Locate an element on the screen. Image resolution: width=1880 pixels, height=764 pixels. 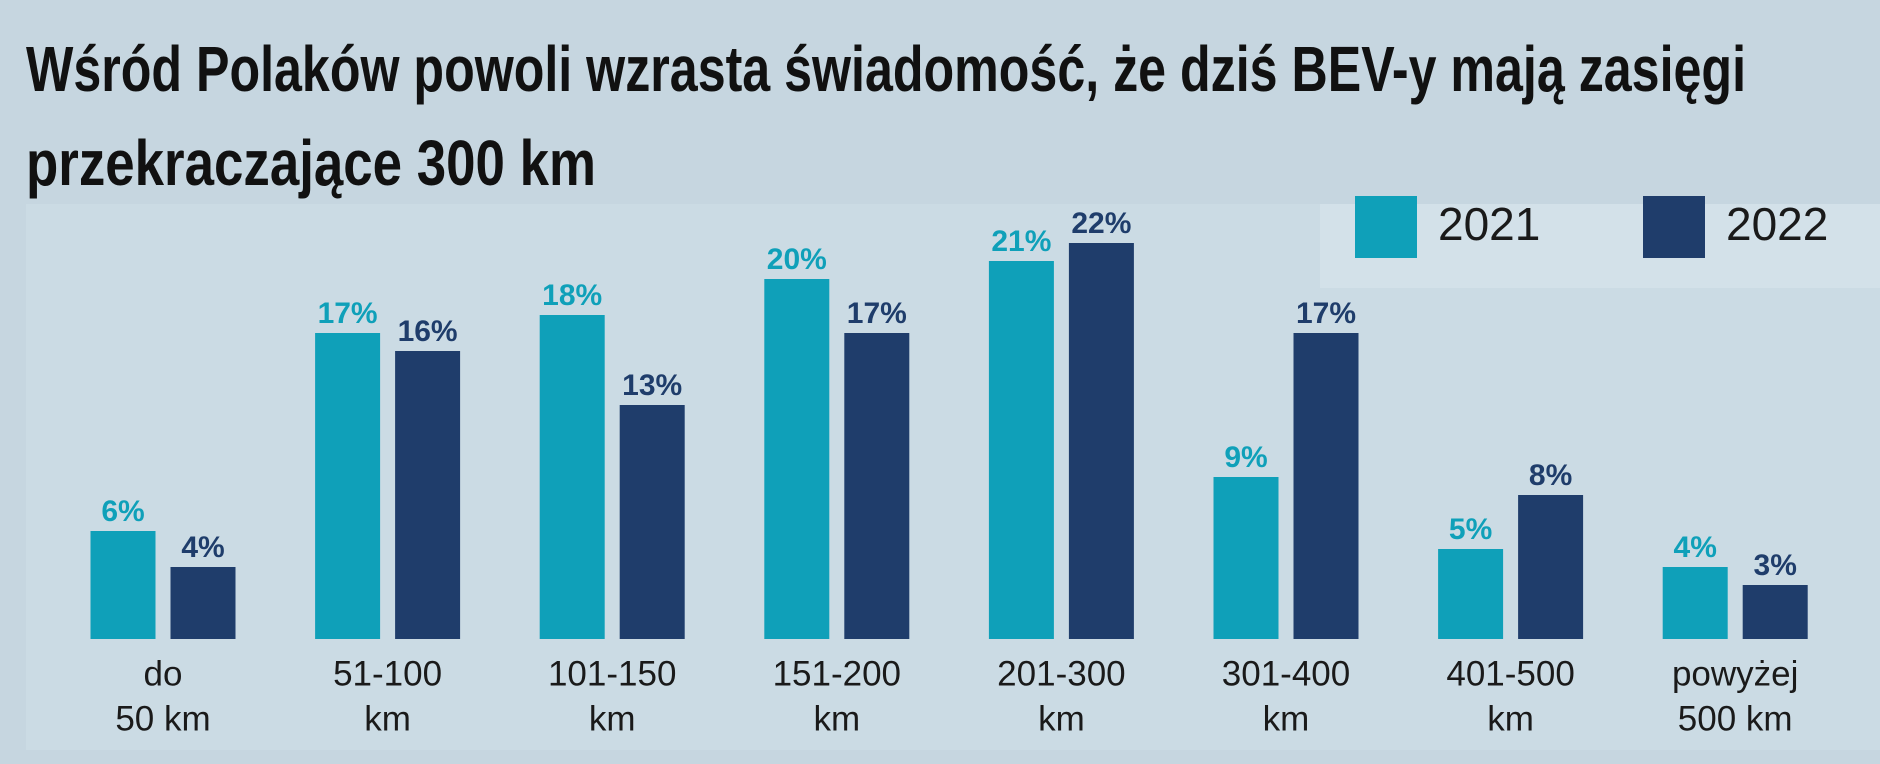
value-label: 8% is located at coordinates (1550, 475).